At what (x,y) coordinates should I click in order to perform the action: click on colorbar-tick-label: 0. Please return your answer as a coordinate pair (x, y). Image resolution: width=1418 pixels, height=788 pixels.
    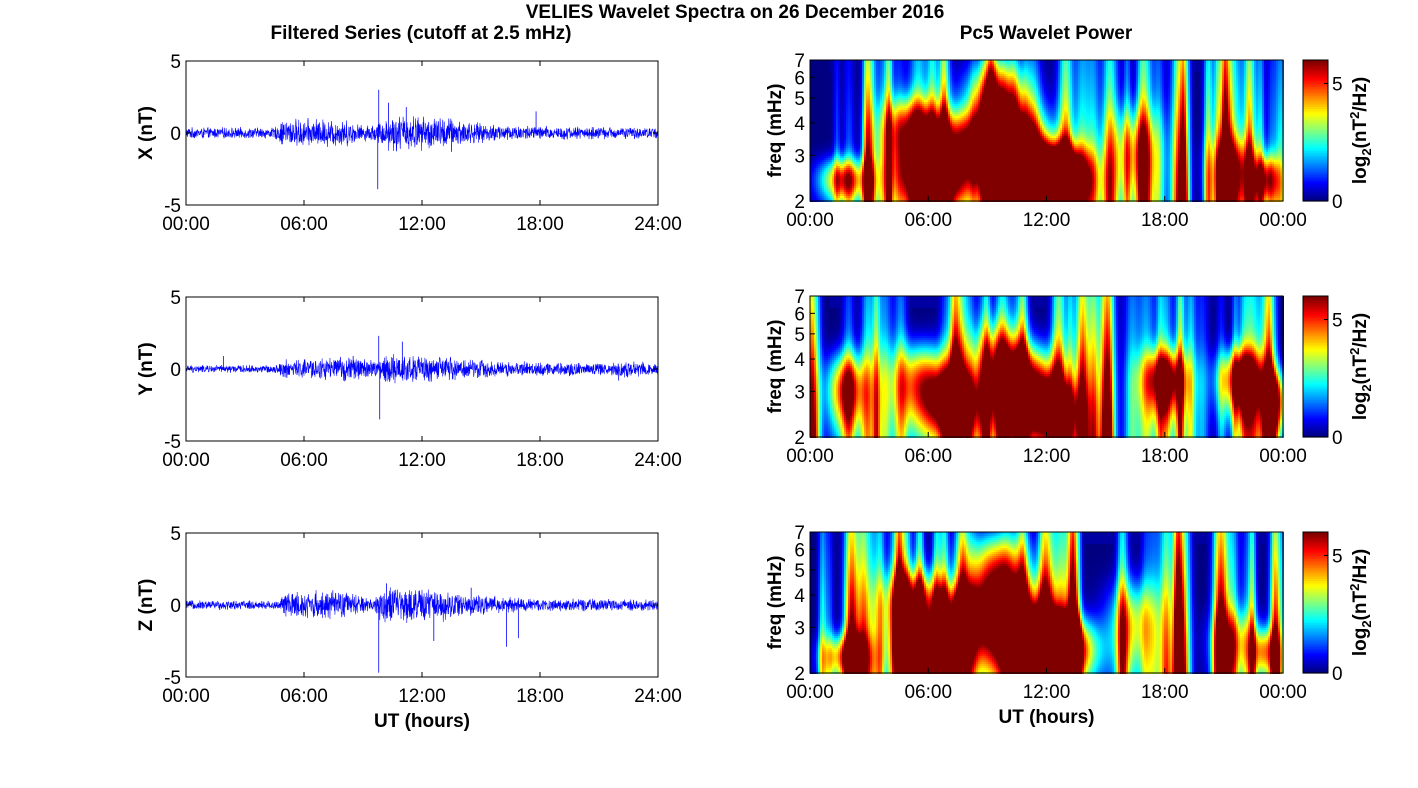
    Looking at the image, I should click on (1337, 674).